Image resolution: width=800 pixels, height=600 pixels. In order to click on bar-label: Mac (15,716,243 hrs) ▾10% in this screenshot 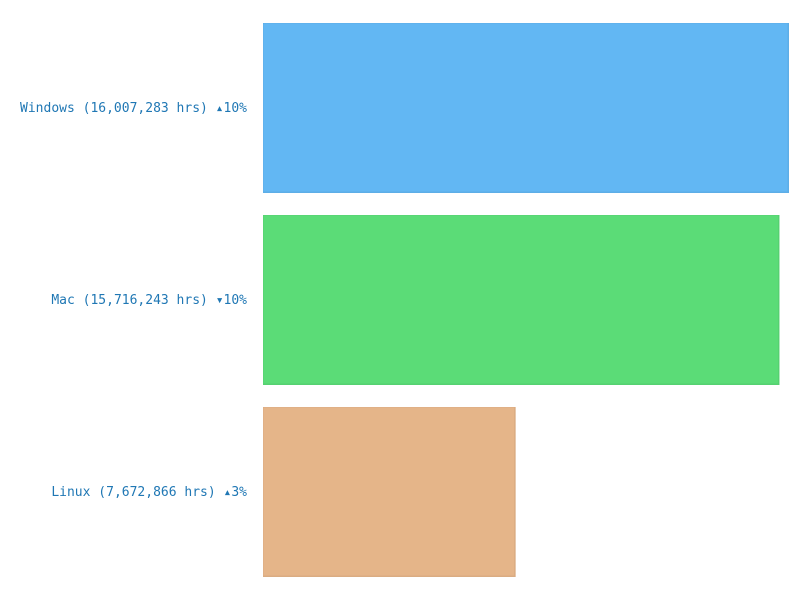, I will do `click(149, 300)`.